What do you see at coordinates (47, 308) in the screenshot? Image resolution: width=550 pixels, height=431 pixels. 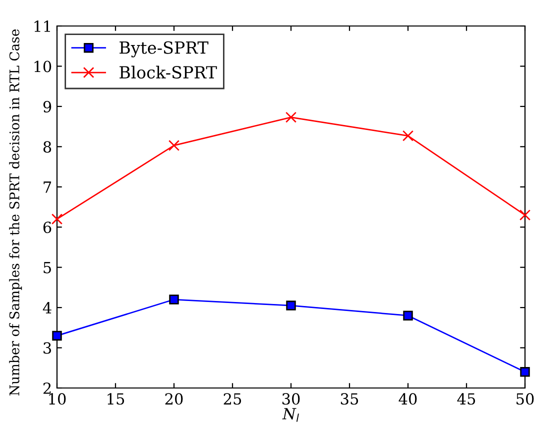 I see `y-tick-label: 4` at bounding box center [47, 308].